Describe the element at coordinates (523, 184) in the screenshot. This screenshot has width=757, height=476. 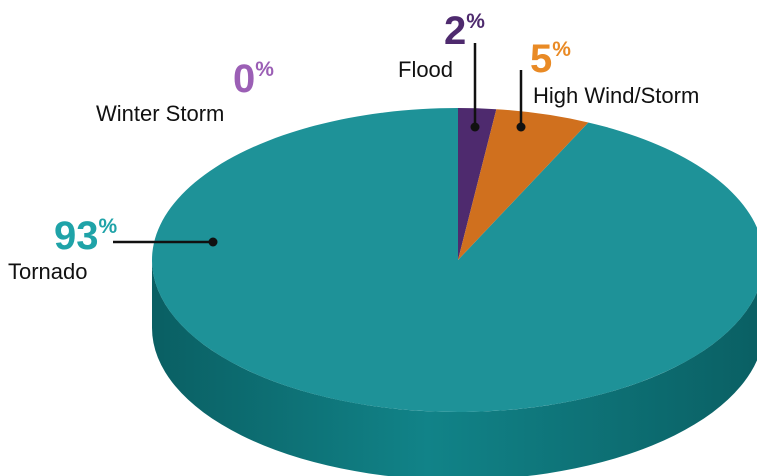
I see `slice-high-wind-storm` at that location.